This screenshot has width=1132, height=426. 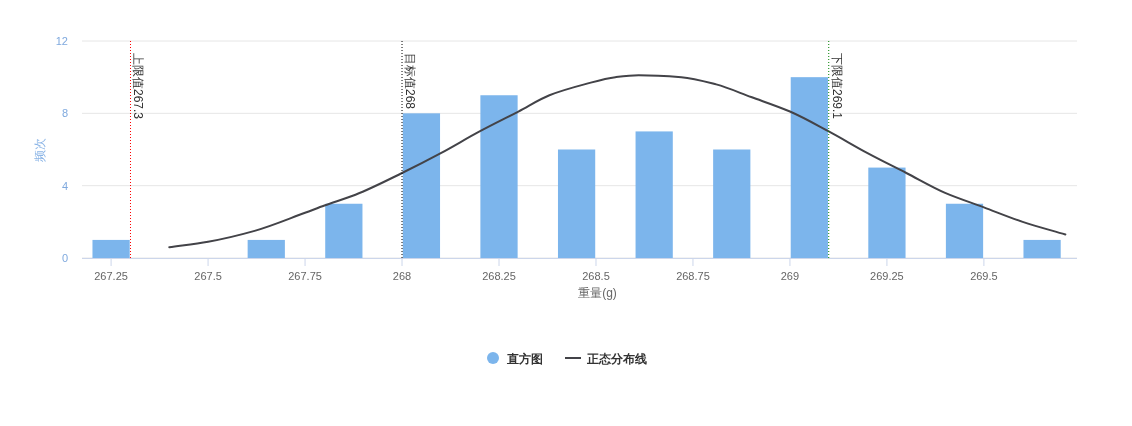 I want to click on x-tick-label: 269.5, so click(x=984, y=276).